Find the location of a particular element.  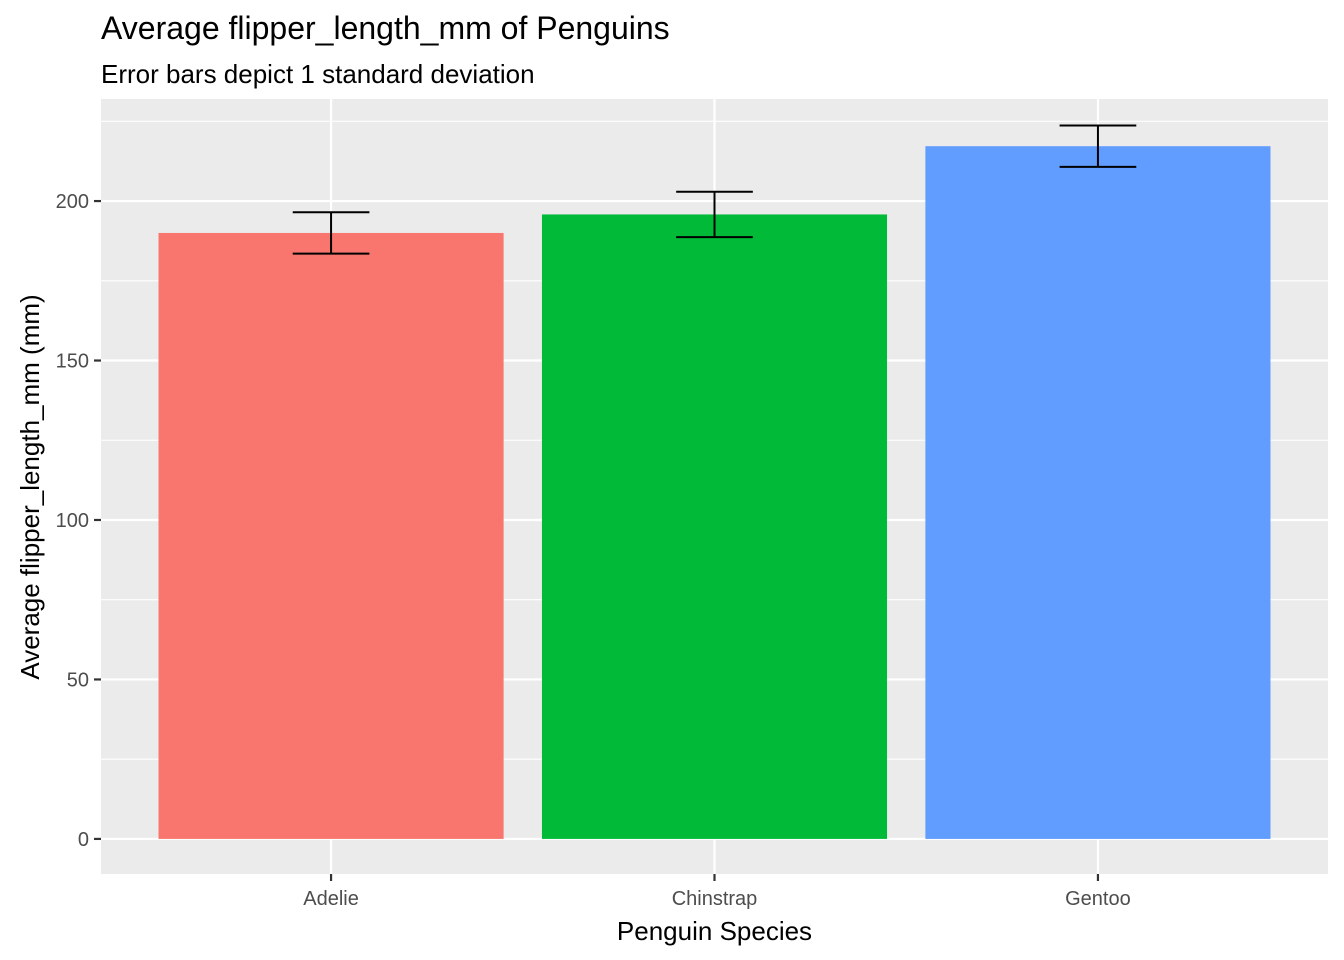

x-axis-title: Penguin Species is located at coordinates (714, 931).